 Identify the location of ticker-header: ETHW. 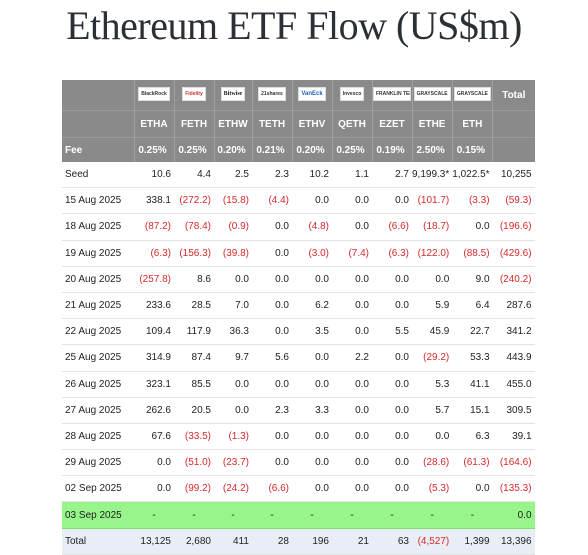
(232, 124).